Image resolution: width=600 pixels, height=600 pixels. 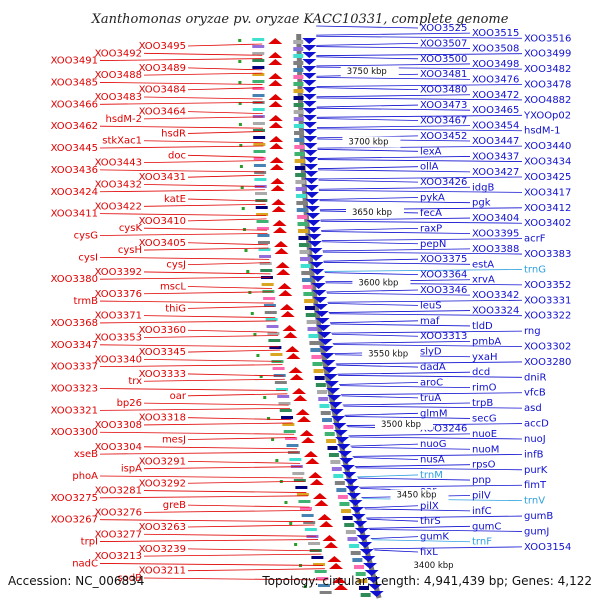 I want to click on gene-label-left: oar, so click(x=178, y=396).